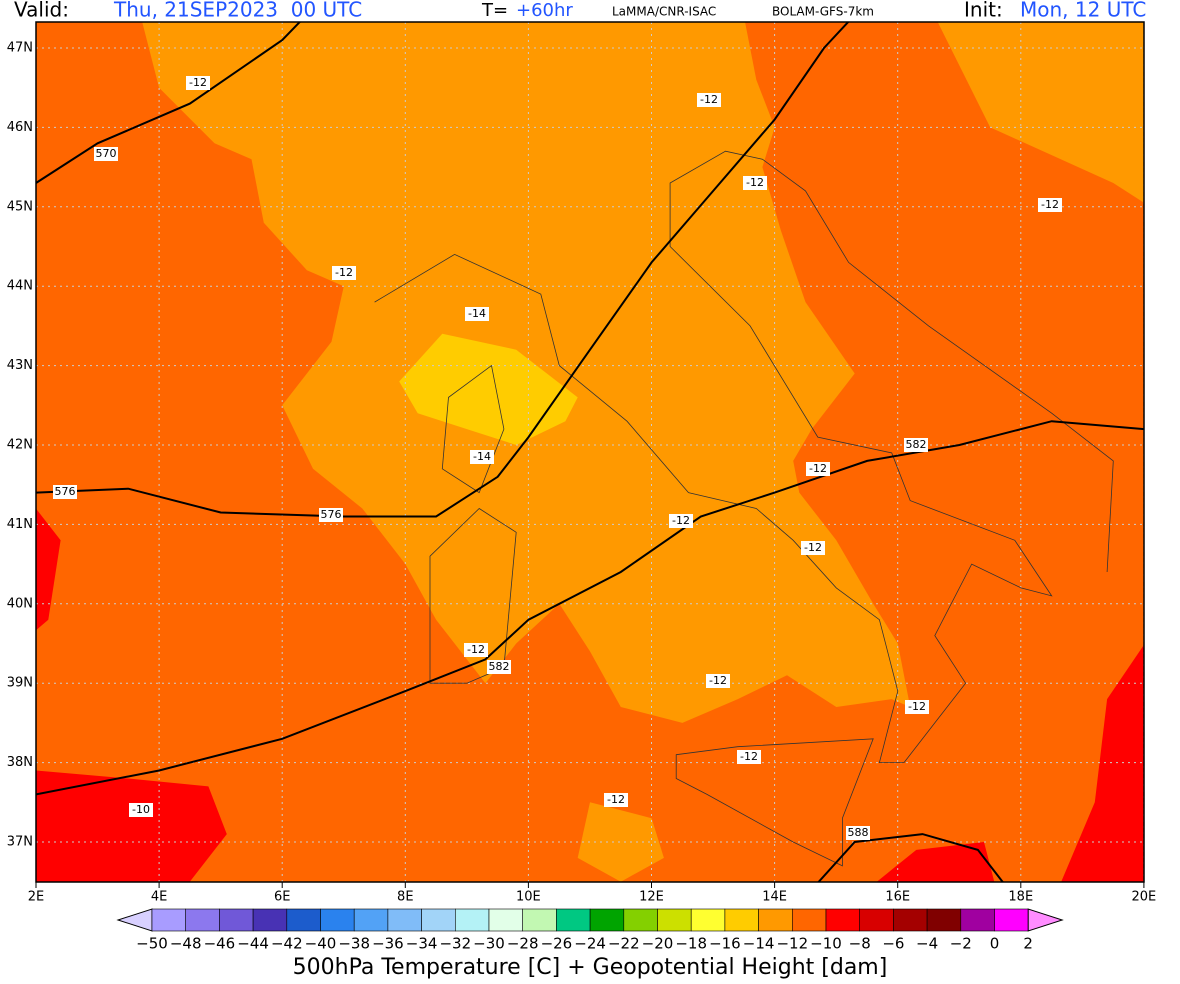  What do you see at coordinates (893, 944) in the screenshot?
I see `colorbar-label: −6` at bounding box center [893, 944].